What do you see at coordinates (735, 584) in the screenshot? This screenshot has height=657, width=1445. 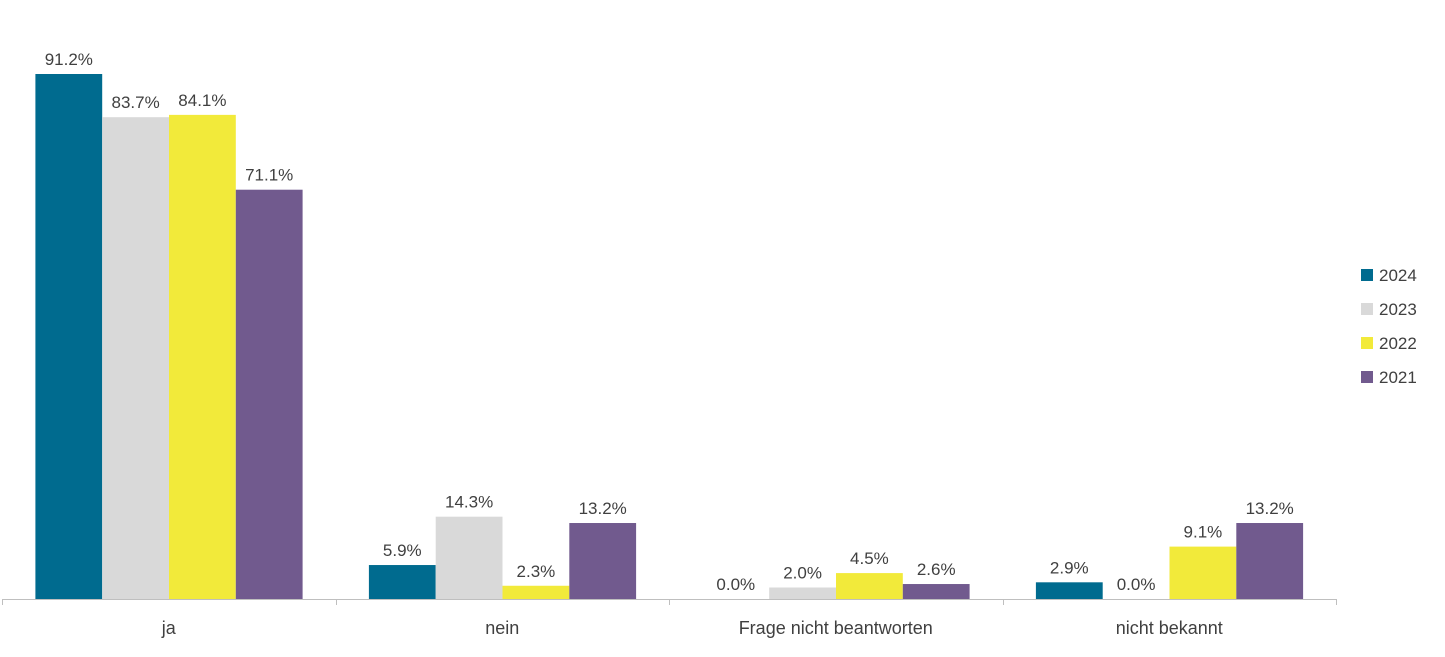 I see `data-label-2024-2: 0.0%` at bounding box center [735, 584].